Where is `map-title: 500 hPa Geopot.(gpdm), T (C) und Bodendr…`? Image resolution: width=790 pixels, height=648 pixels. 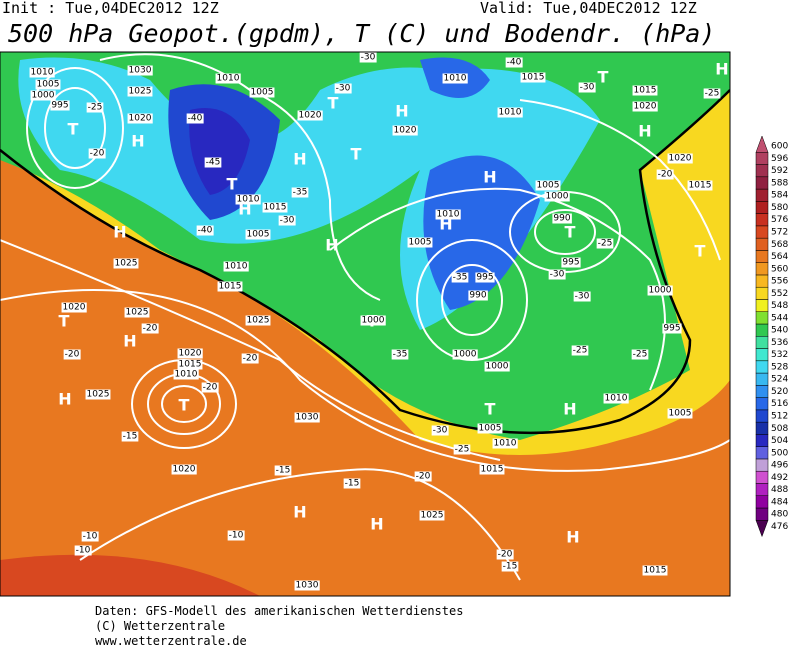
map-title: 500 hPa Geopot.(gpdm), T (C) und Bodendr… is located at coordinates (361, 33).